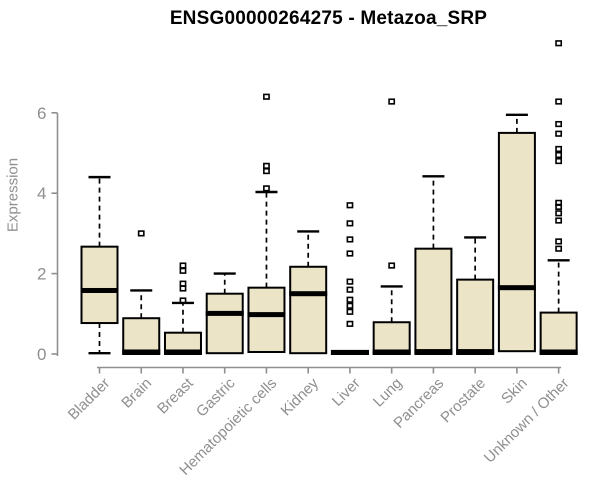 The image size is (600, 500). I want to click on box-hematopoietic-cells, so click(266, 223).